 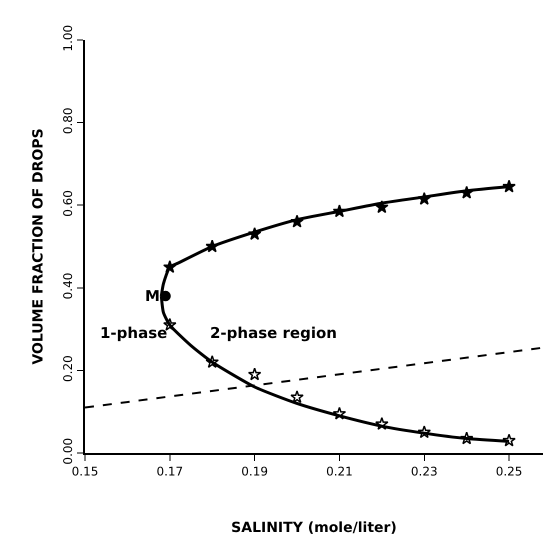 I want to click on annotation: 2-phase region, so click(x=273, y=333).